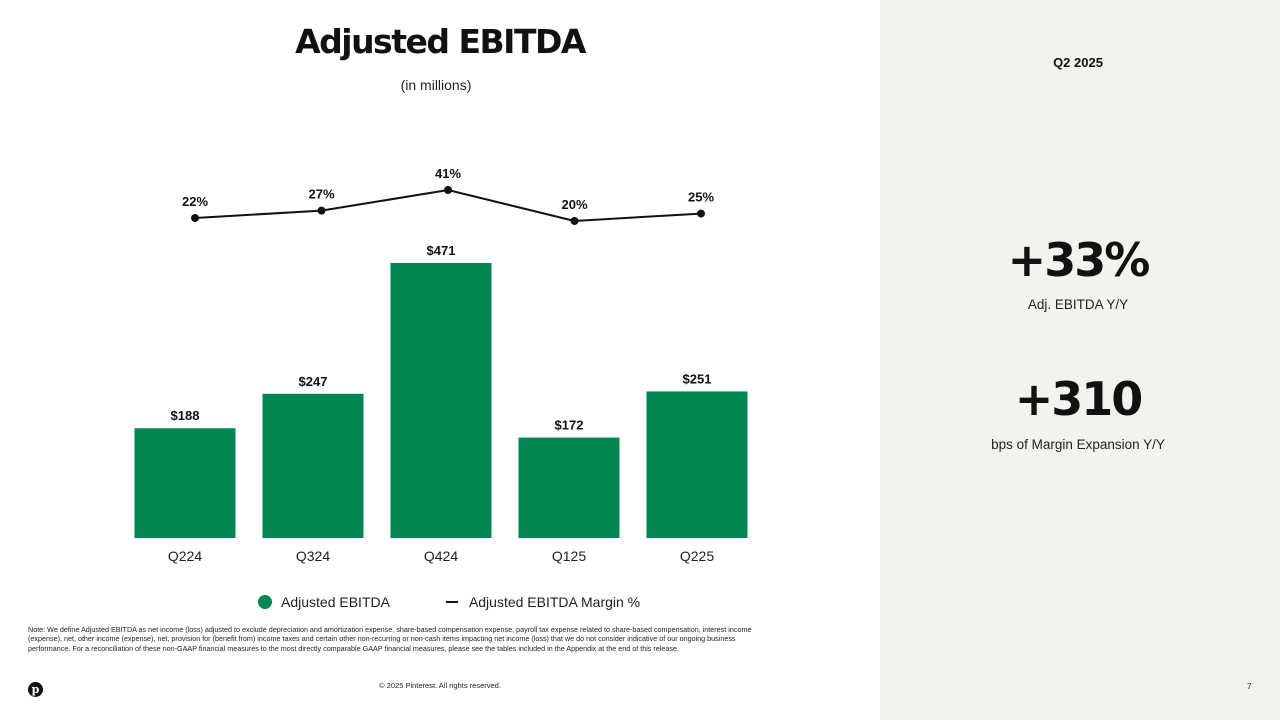  What do you see at coordinates (441, 400) in the screenshot?
I see `bar-Q424` at bounding box center [441, 400].